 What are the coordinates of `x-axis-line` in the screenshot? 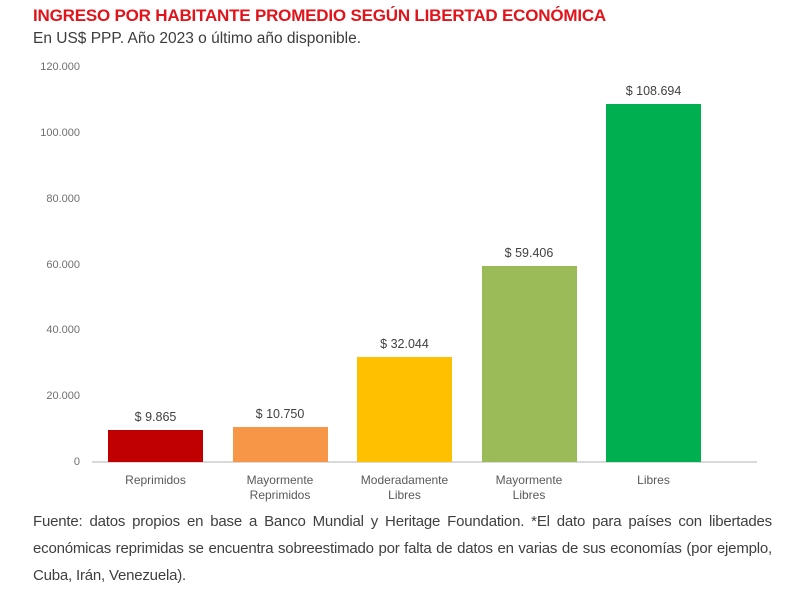 It's located at (424, 462).